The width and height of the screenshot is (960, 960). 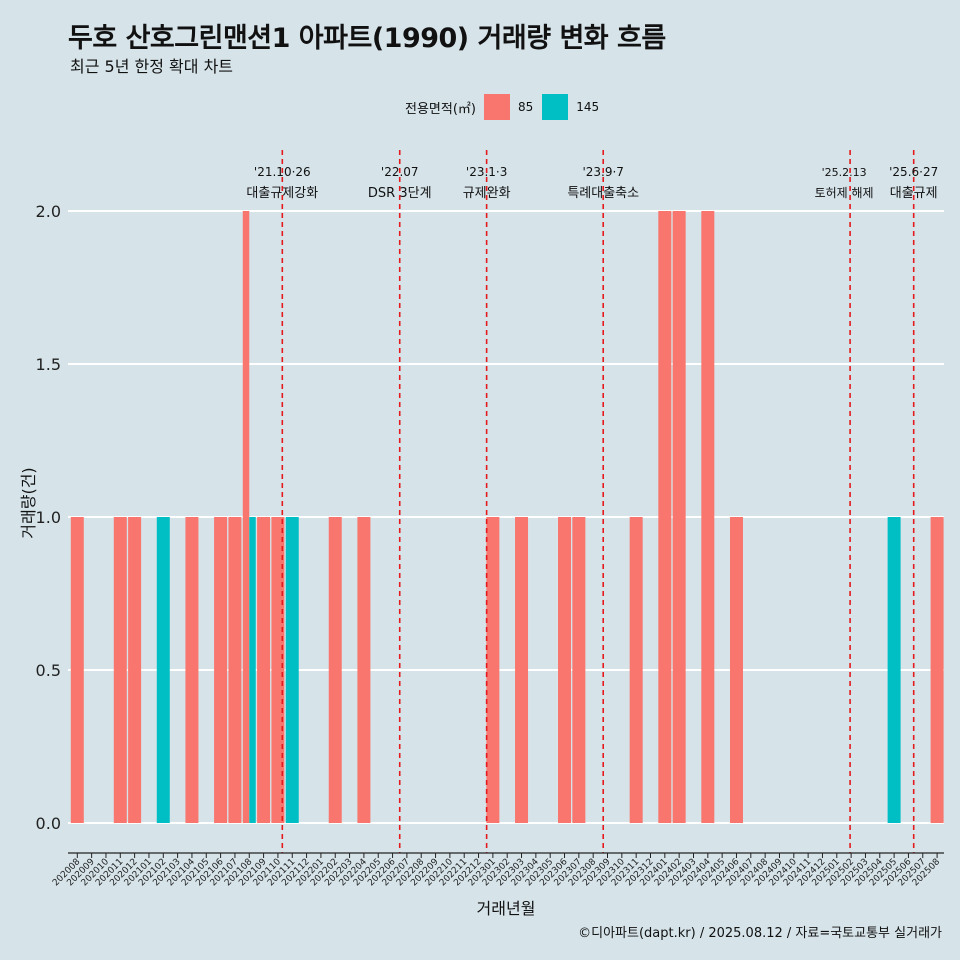 I want to click on chart-subtitle: 최근 5년 한정 확대 차트, so click(x=152, y=66).